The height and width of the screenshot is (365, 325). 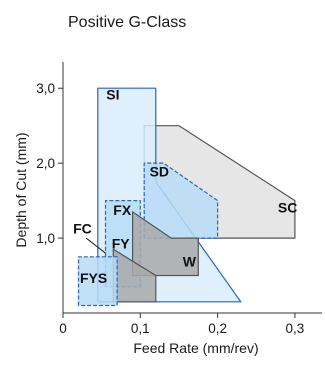 What do you see at coordinates (82, 229) in the screenshot?
I see `region-label-fc: FC` at bounding box center [82, 229].